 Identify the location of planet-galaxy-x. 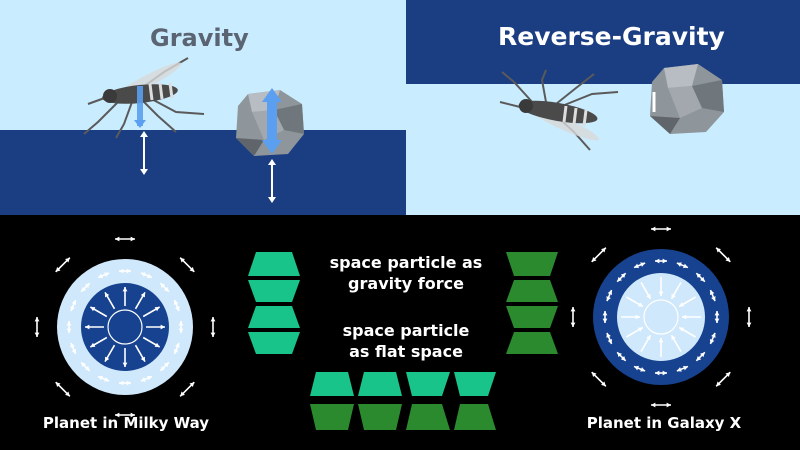
(661, 317).